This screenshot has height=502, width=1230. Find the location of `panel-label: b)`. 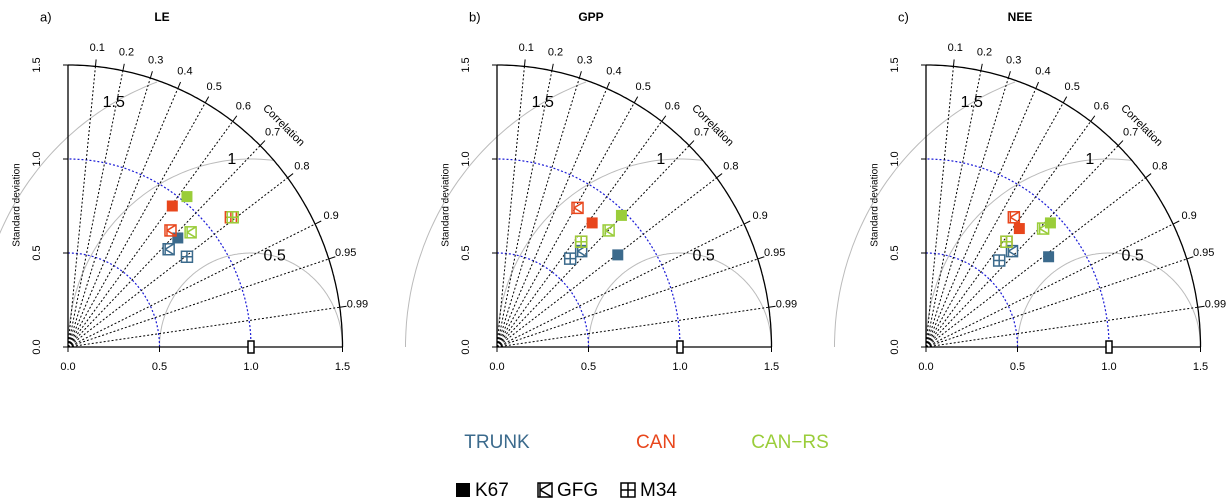

panel-label: b) is located at coordinates (475, 16).